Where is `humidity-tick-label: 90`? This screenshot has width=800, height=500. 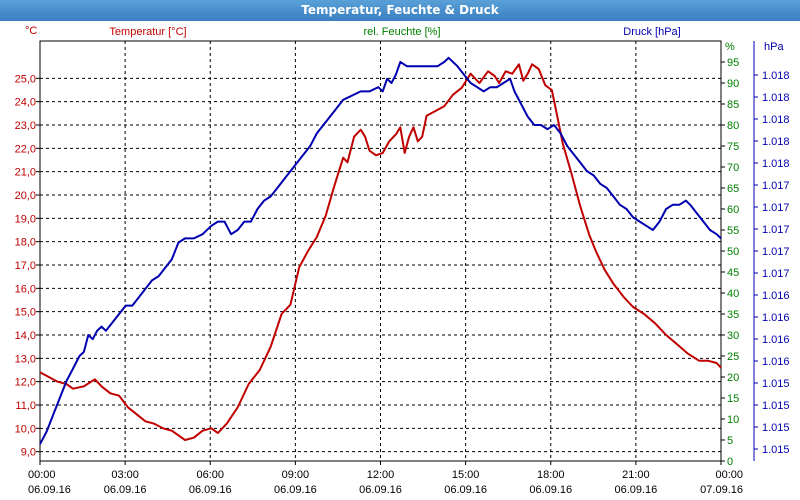
humidity-tick-label: 90 is located at coordinates (733, 84).